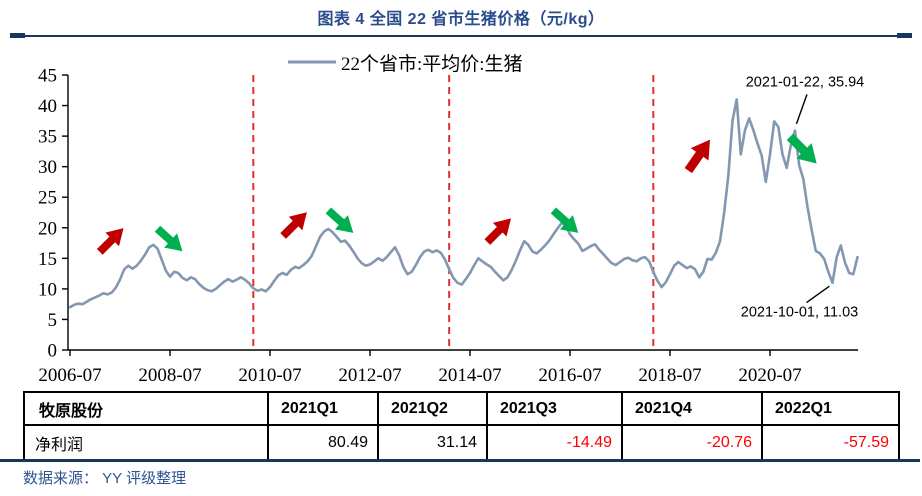 This screenshot has width=922, height=496. What do you see at coordinates (47, 259) in the screenshot?
I see `y-tick-label: 15` at bounding box center [47, 259].